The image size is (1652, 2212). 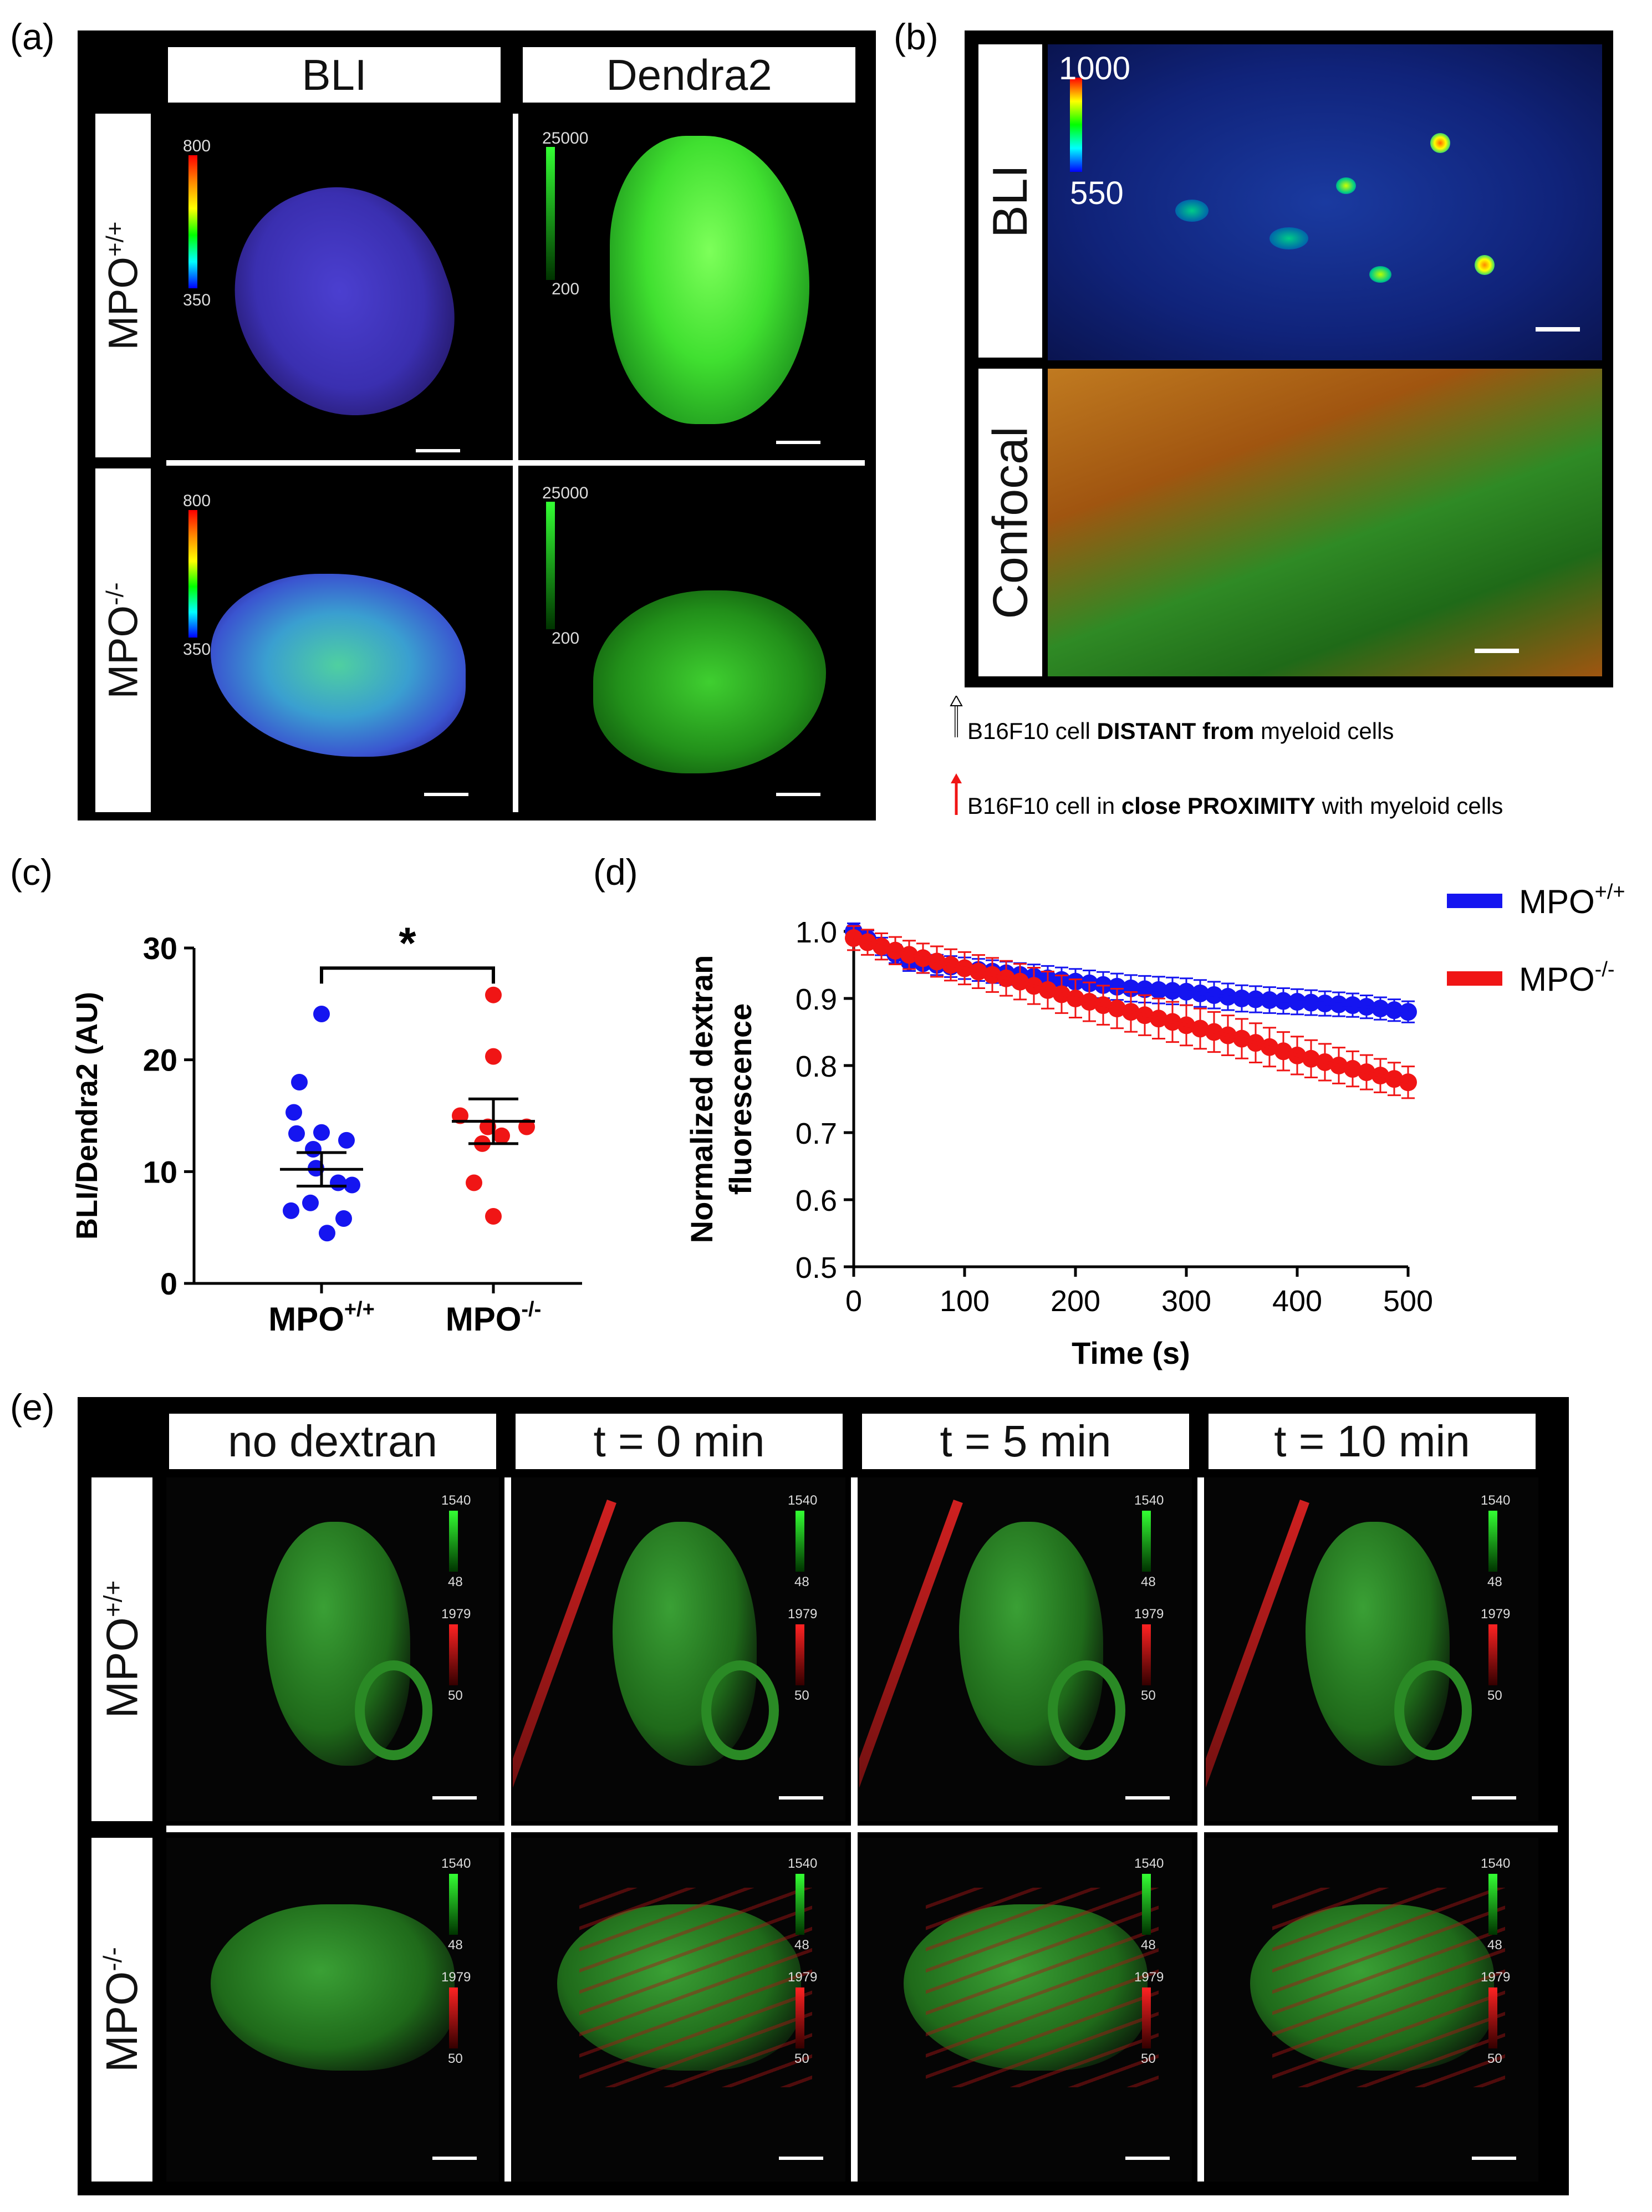 I want to click on panel-a-header-dendra2: Dendra2, so click(x=689, y=75).